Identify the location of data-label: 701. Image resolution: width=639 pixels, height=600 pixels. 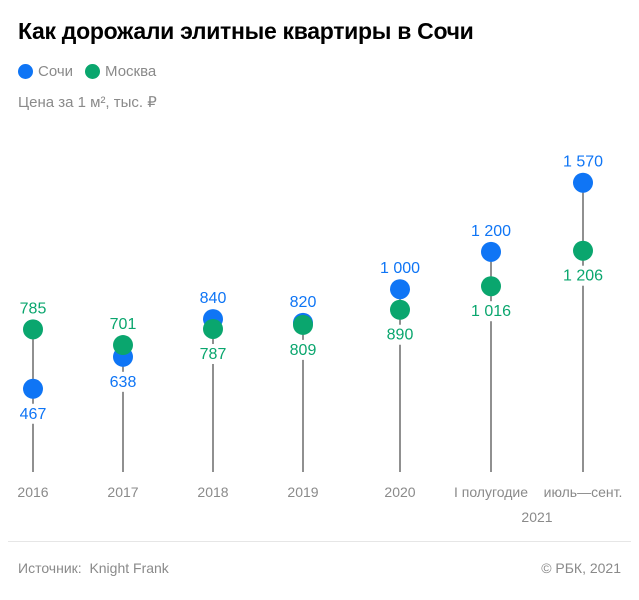
(123, 324).